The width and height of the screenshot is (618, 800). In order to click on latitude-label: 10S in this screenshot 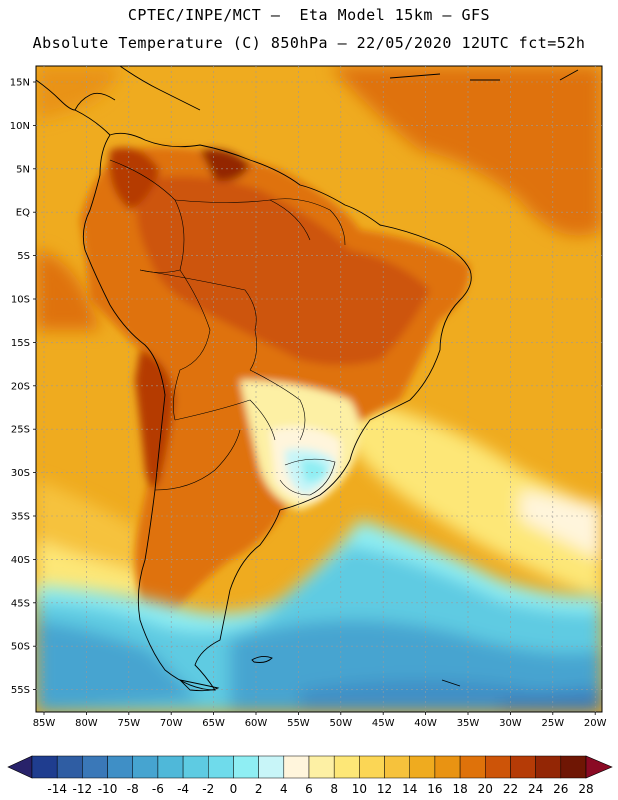, I will do `click(20, 300)`.